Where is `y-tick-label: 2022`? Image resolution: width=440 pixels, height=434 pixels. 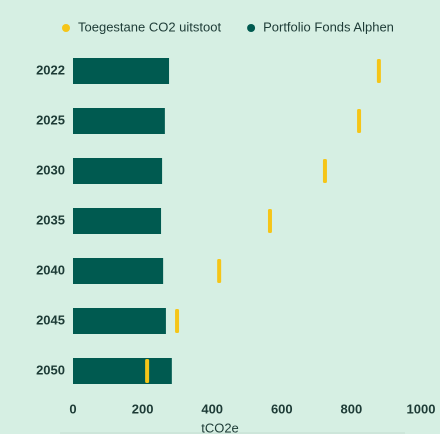 y-tick-label: 2022 is located at coordinates (50, 69).